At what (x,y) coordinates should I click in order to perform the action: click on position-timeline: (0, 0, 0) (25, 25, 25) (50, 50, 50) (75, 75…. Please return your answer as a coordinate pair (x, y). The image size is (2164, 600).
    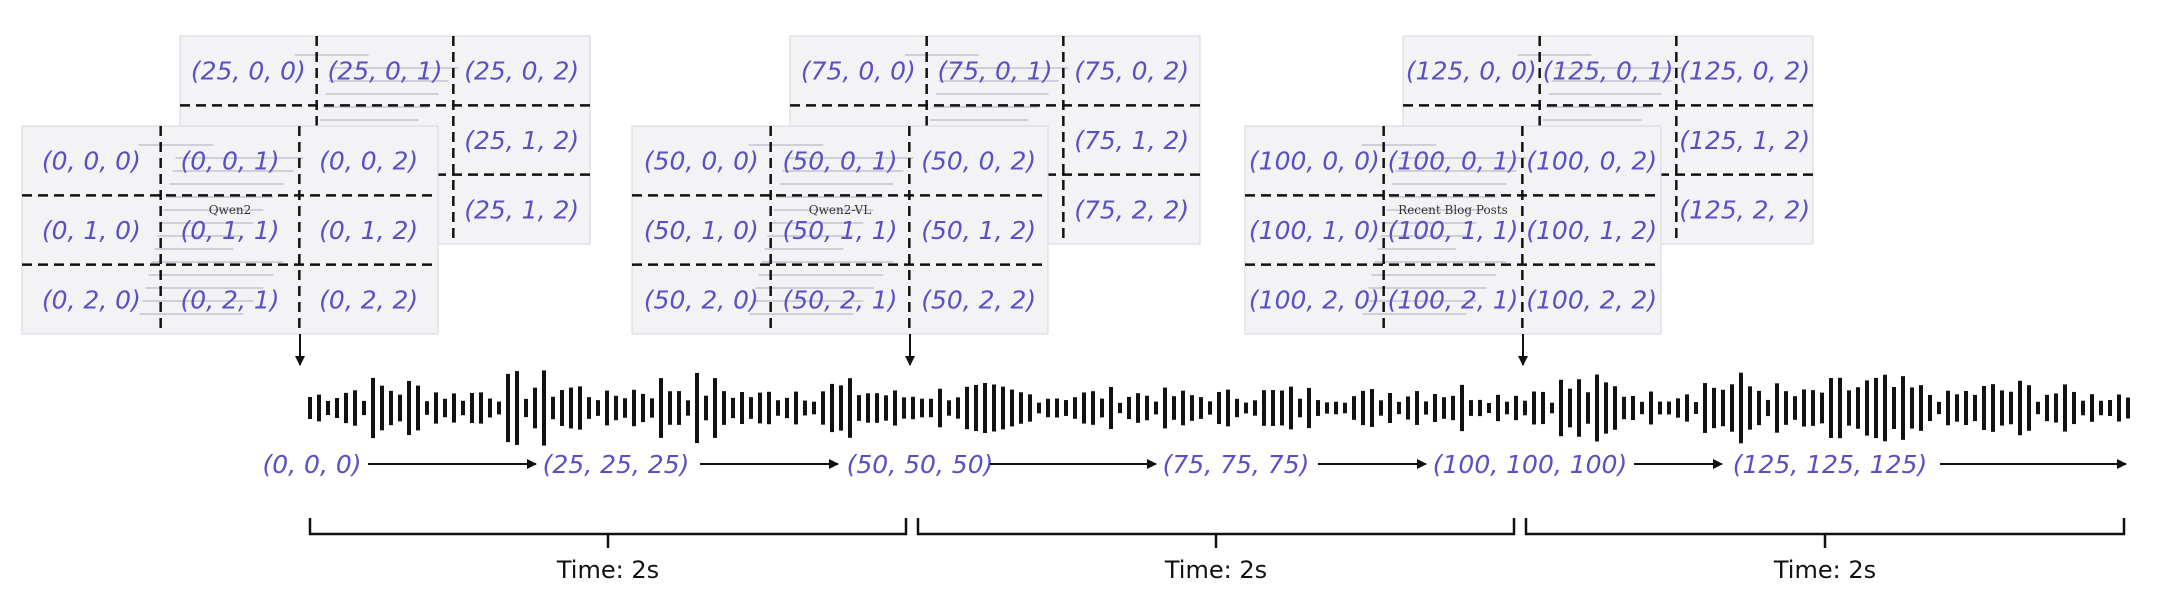
    Looking at the image, I should click on (1194, 464).